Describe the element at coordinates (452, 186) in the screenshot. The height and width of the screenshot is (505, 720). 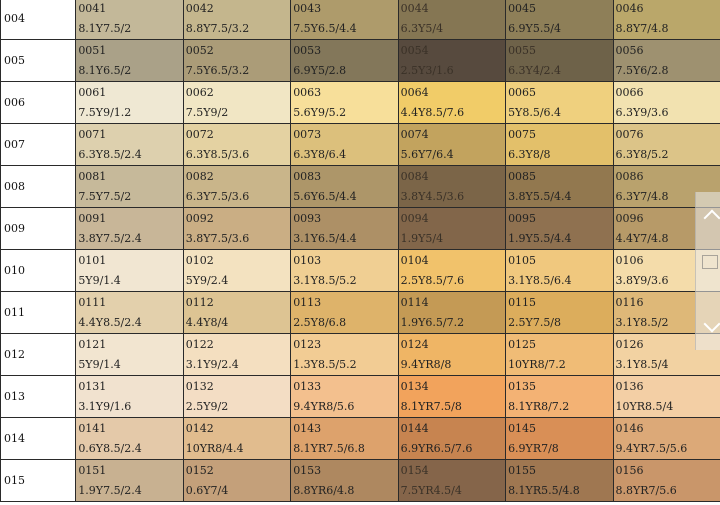
I see `color-swatch-cell: 0084 3.8Y4.5/3.6` at that location.